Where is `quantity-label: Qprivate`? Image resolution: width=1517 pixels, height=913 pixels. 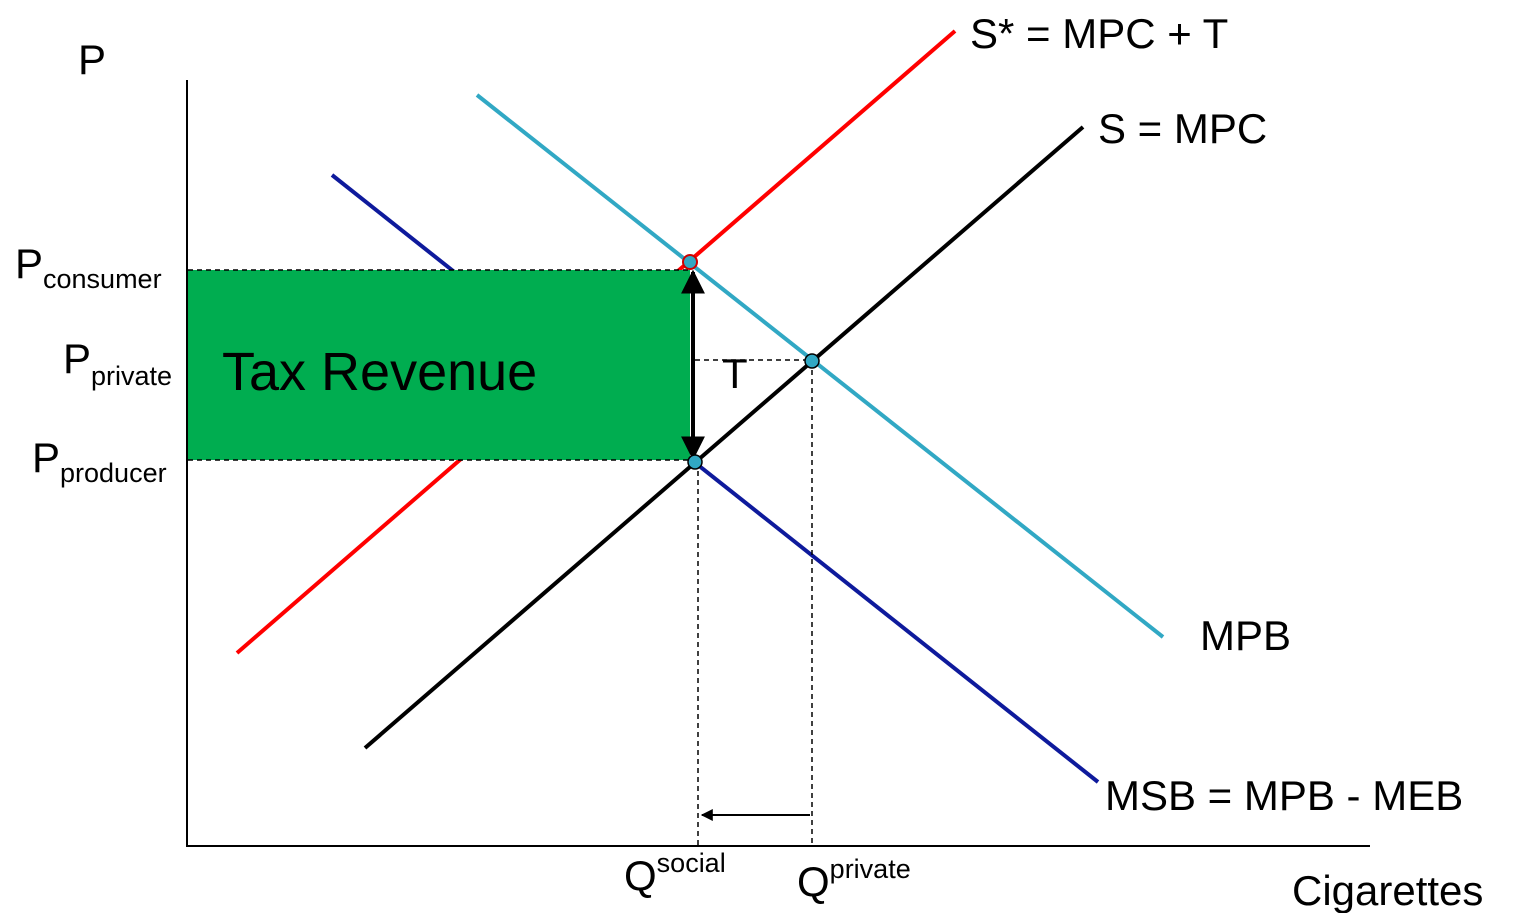
quantity-label: Qprivate is located at coordinates (854, 879).